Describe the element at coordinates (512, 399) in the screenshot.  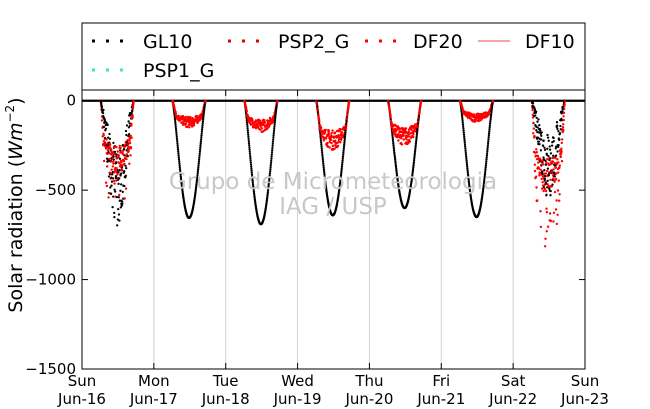
I see `x-tick-label-date: Jun-22` at that location.